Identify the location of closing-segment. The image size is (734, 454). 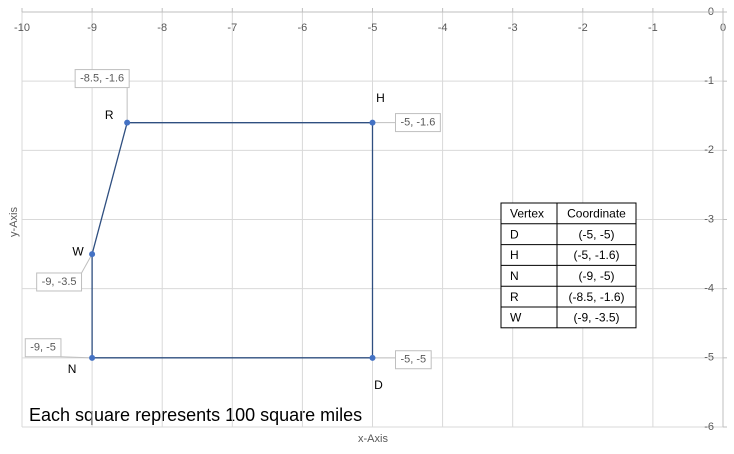
(109, 188).